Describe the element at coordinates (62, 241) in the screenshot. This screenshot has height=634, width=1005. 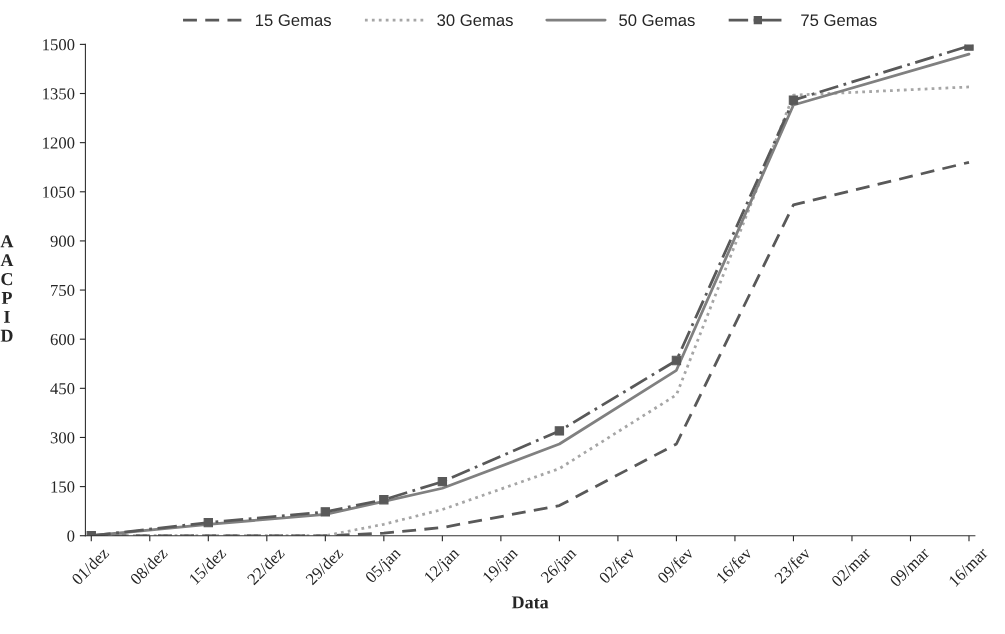
I see `y-tick-label: 900` at that location.